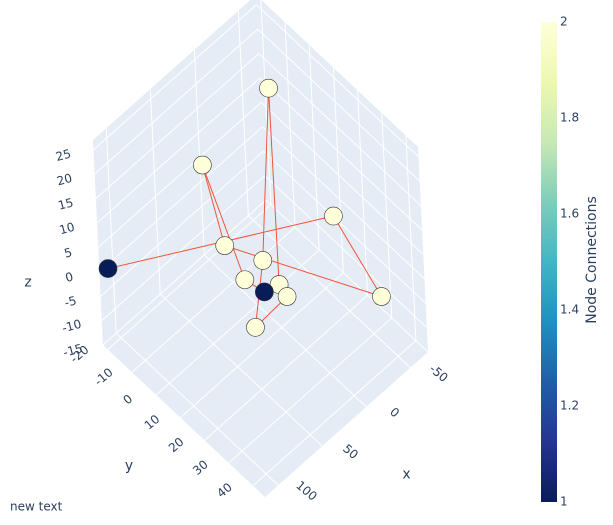 Image resolution: width=613 pixels, height=525 pixels. What do you see at coordinates (569, 310) in the screenshot?
I see `colorbar-tick-label: 1.4` at bounding box center [569, 310].